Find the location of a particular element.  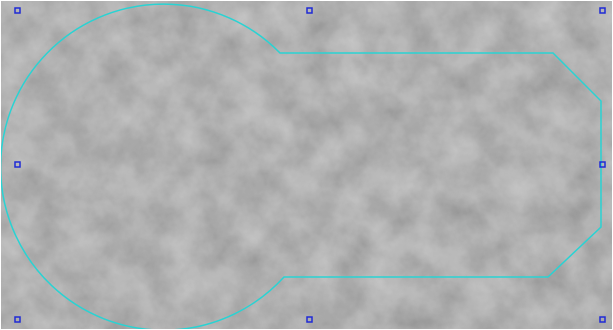

handle-middle-left is located at coordinates (17, 164).